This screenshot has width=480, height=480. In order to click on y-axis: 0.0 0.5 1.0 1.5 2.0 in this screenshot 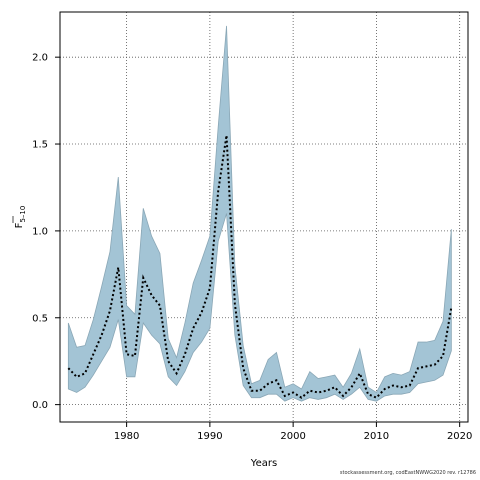, I will do `click(46, 232)`.